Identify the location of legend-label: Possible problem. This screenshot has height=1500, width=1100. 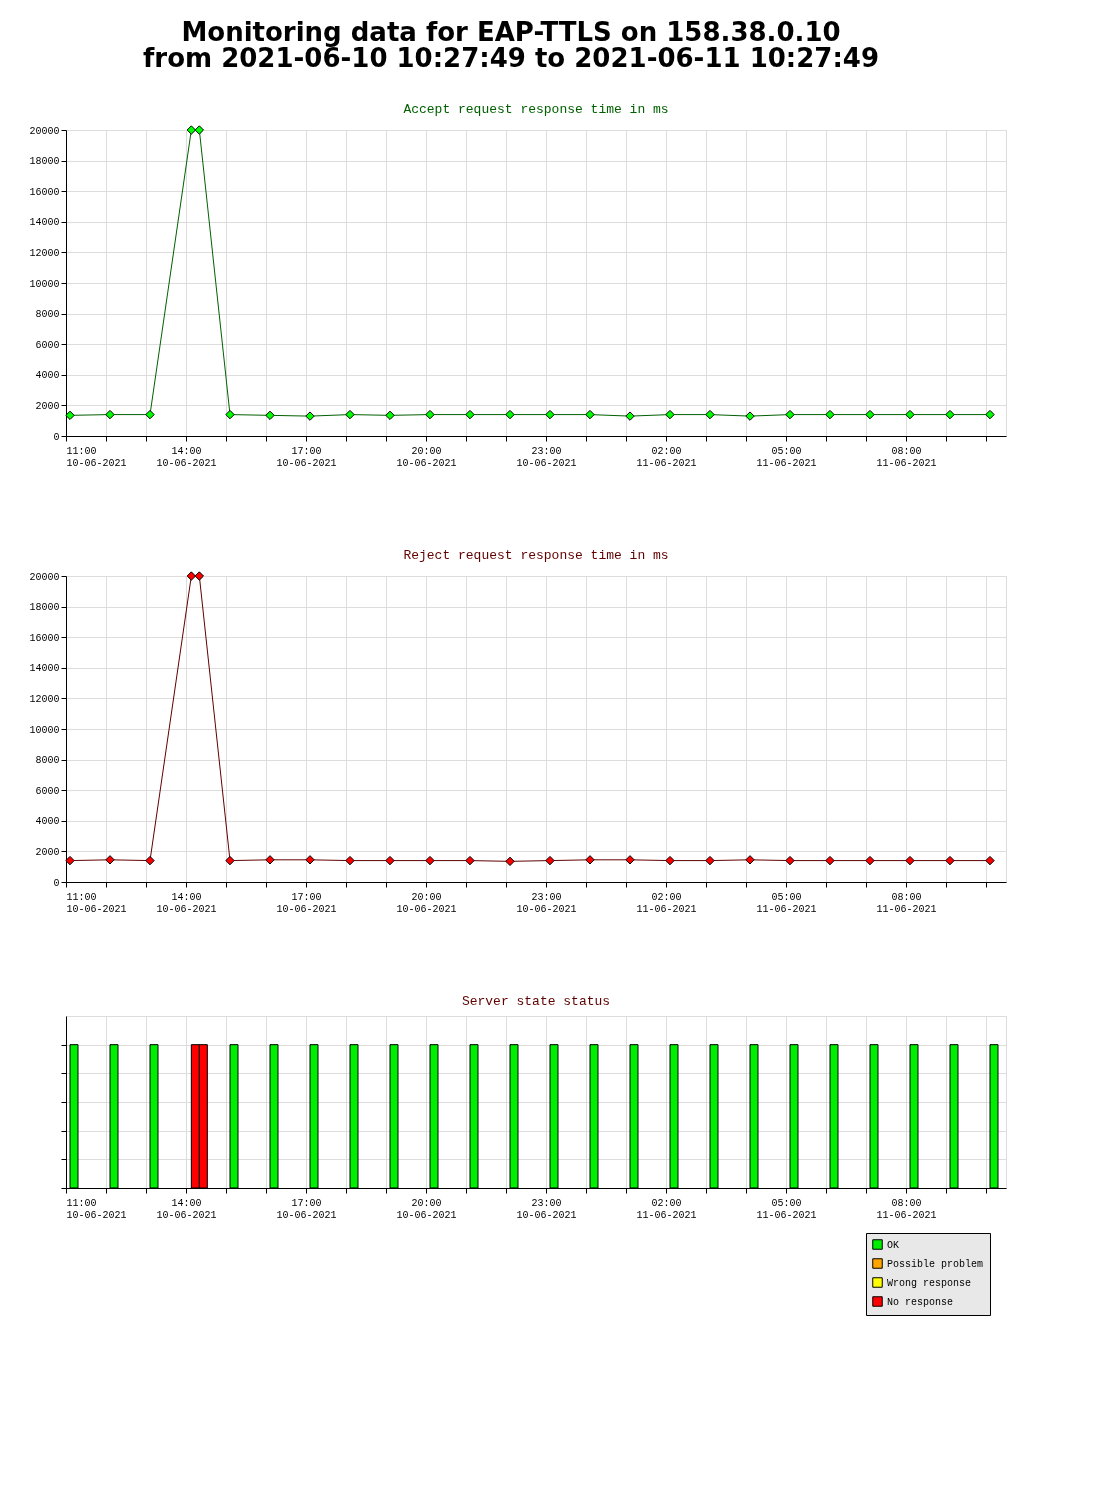
(935, 1264).